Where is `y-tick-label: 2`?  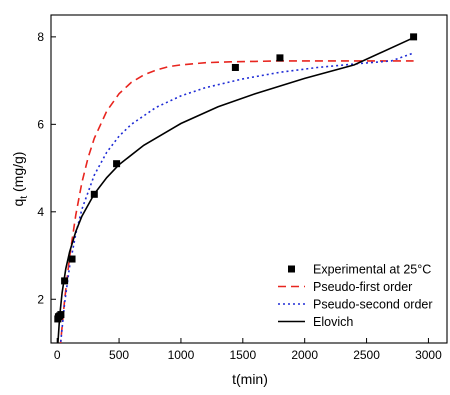 y-tick-label: 2 is located at coordinates (40, 299).